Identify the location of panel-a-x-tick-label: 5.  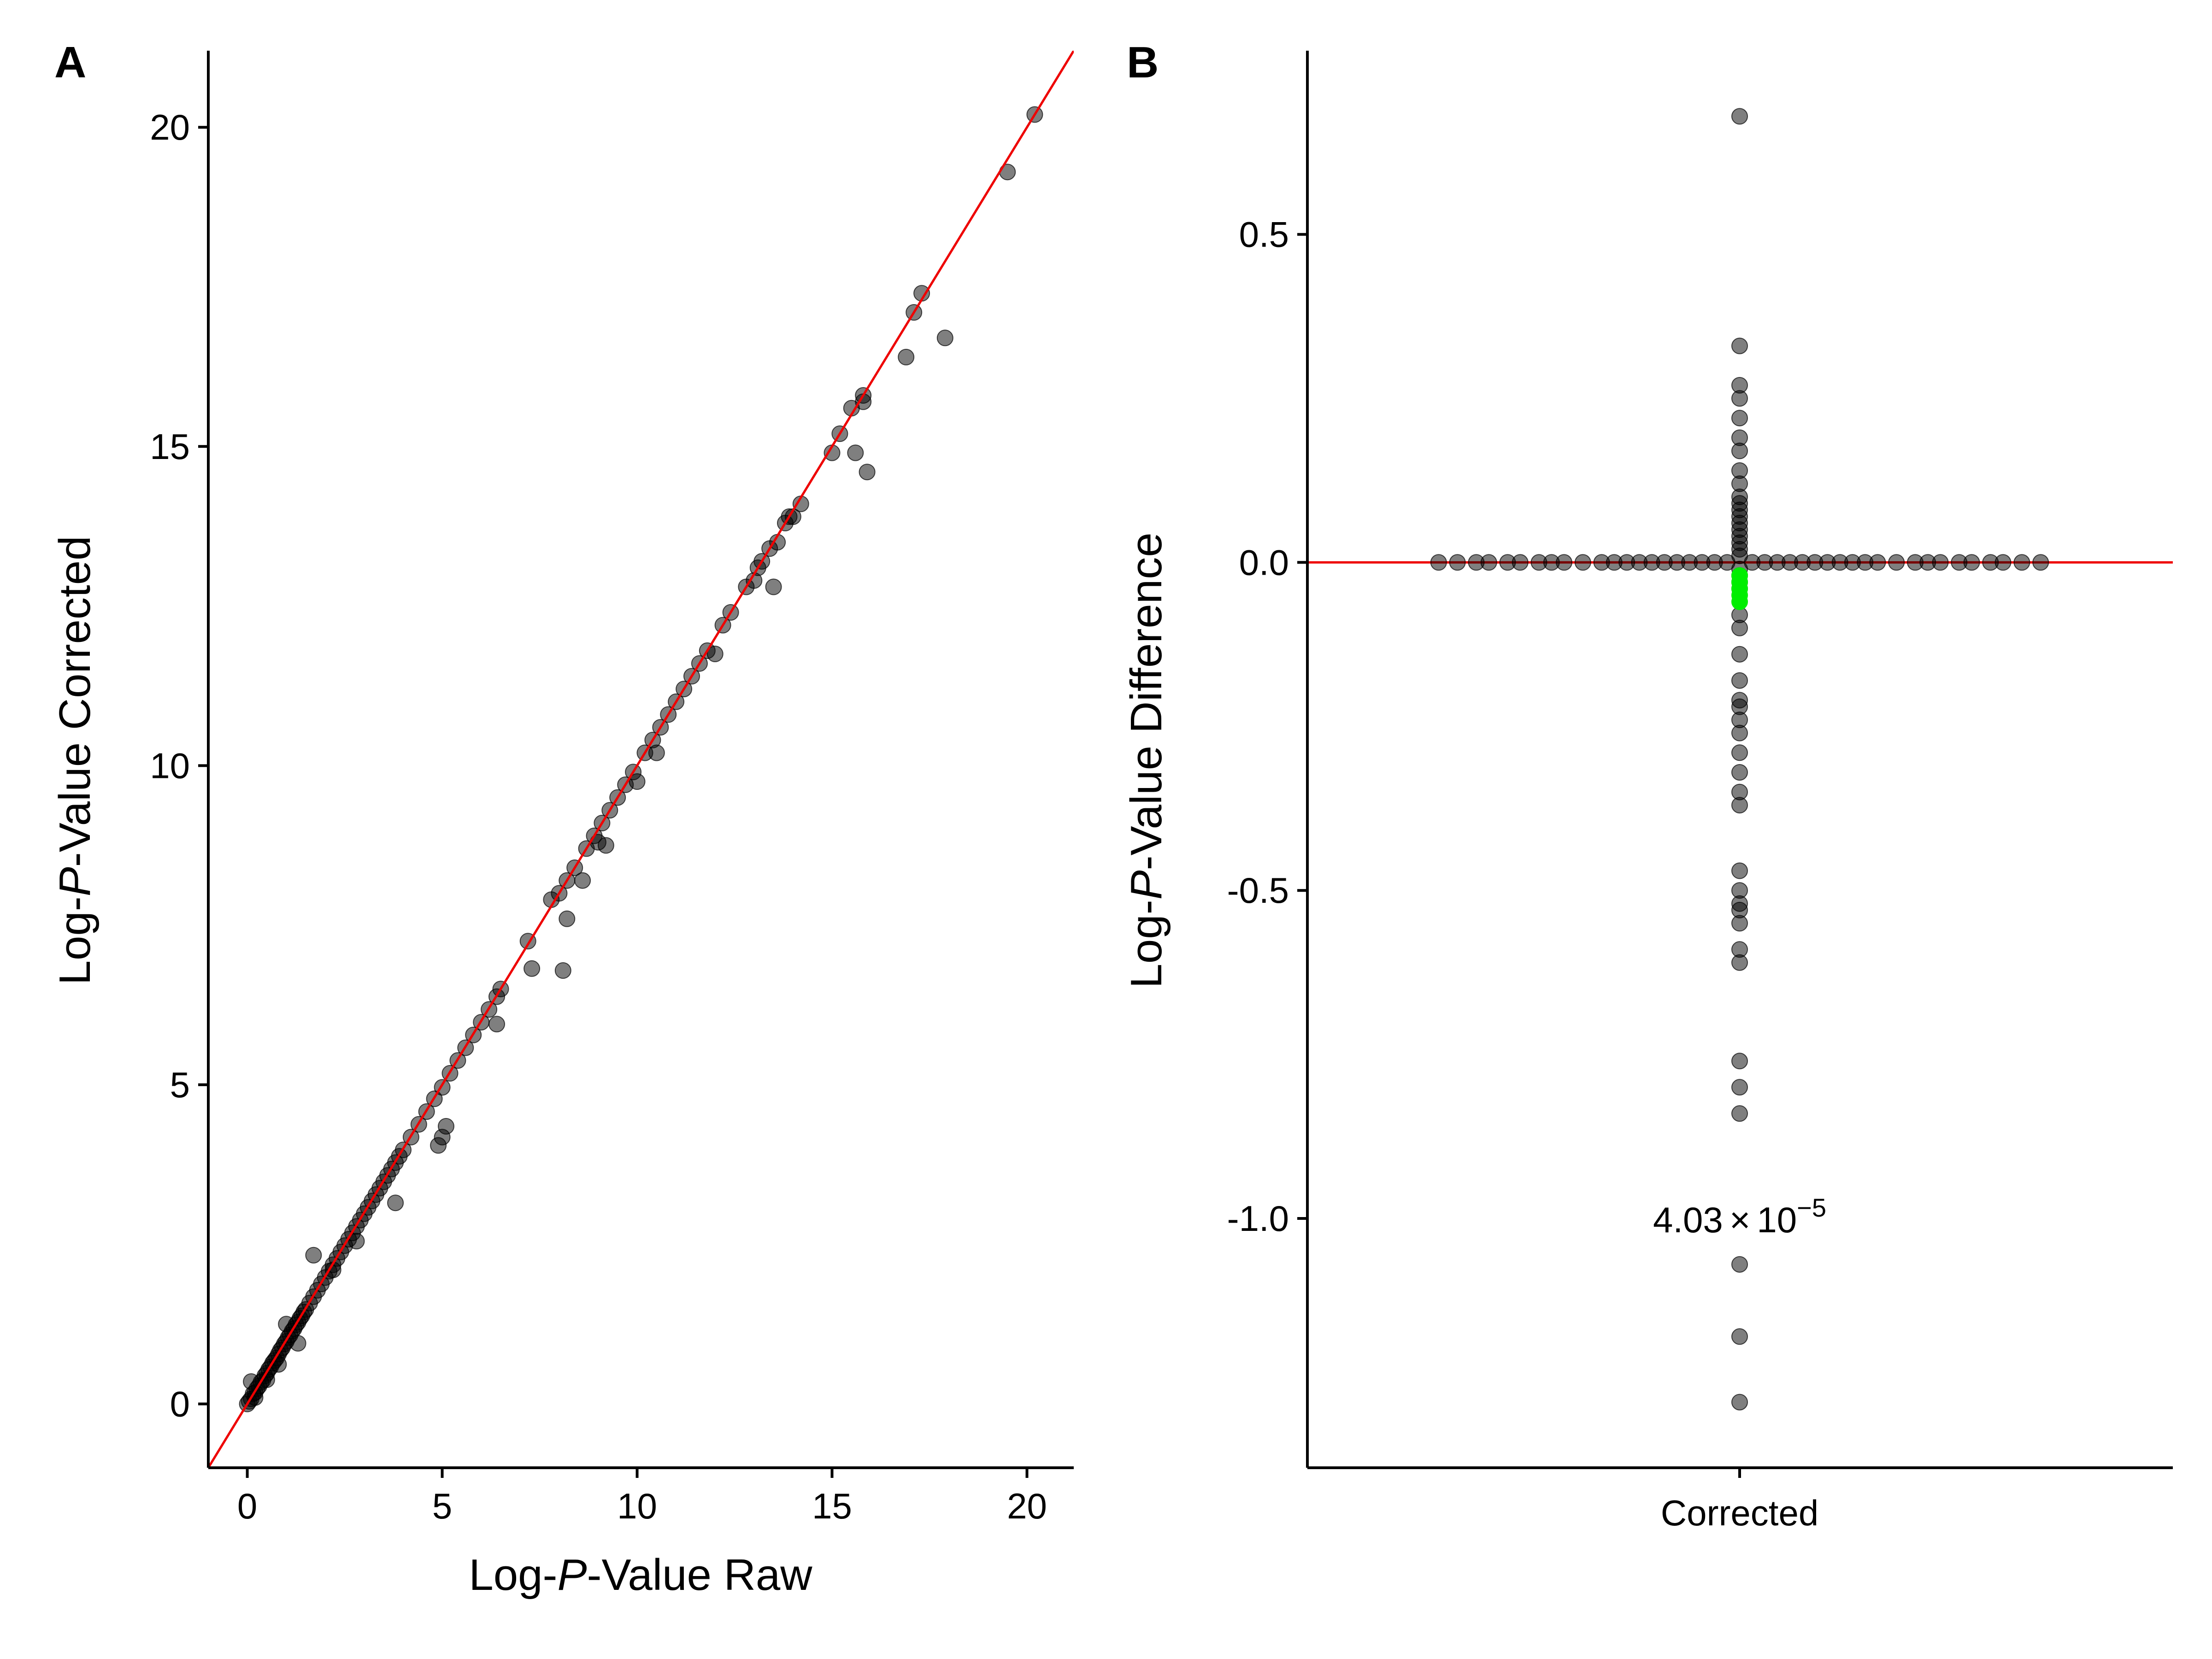
(442, 1506).